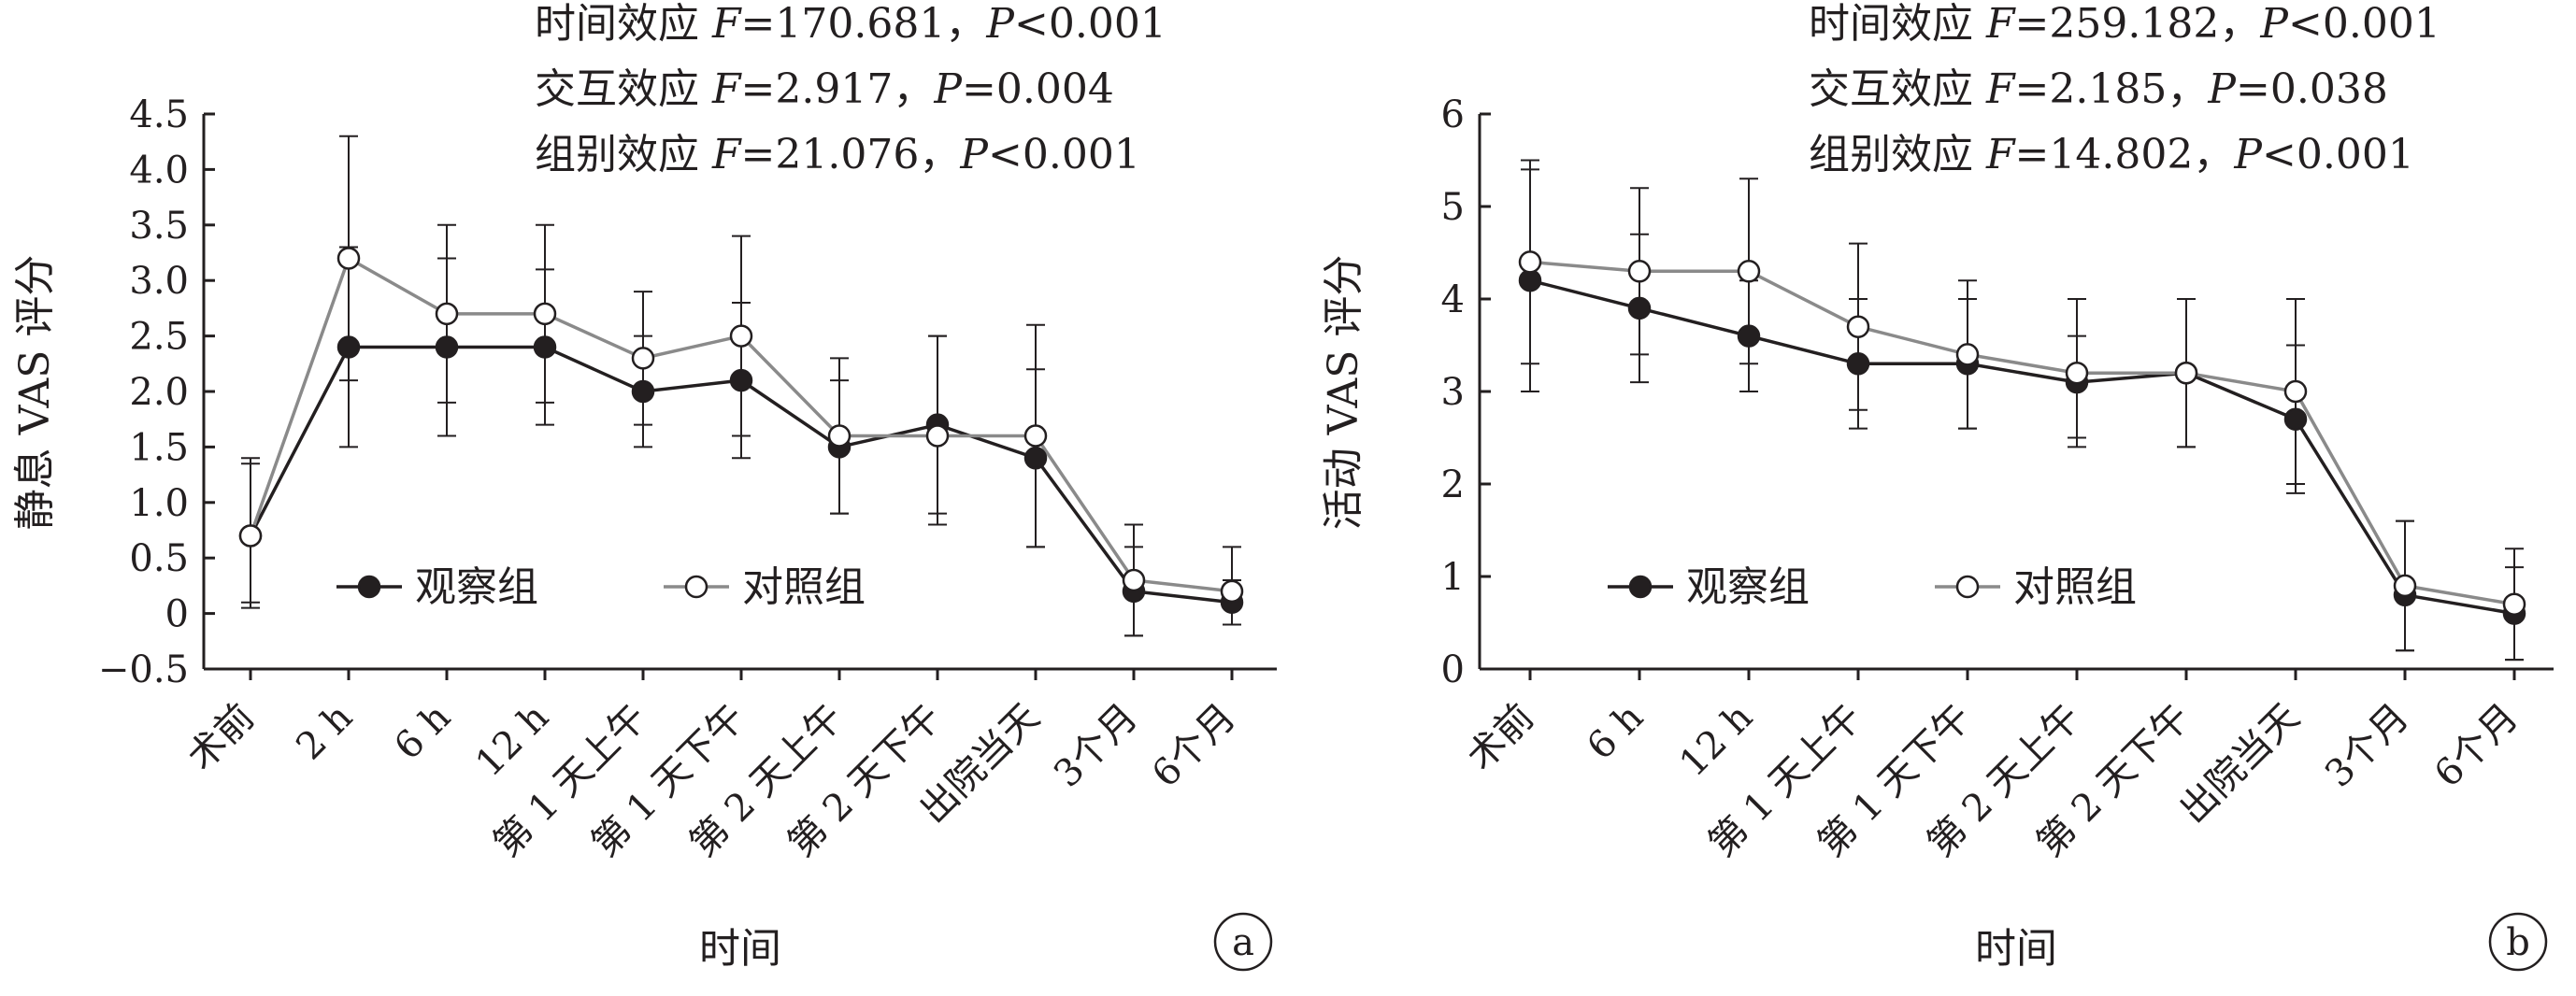 The width and height of the screenshot is (2576, 996). What do you see at coordinates (1453, 485) in the screenshot?
I see `panel-b-y-tick-label: 2` at bounding box center [1453, 485].